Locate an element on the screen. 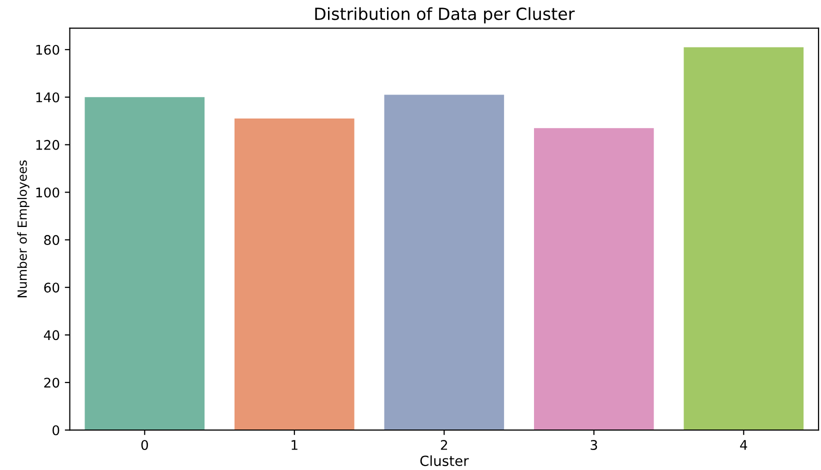 The image size is (821, 470). y-tick-label: 60 is located at coordinates (52, 287).